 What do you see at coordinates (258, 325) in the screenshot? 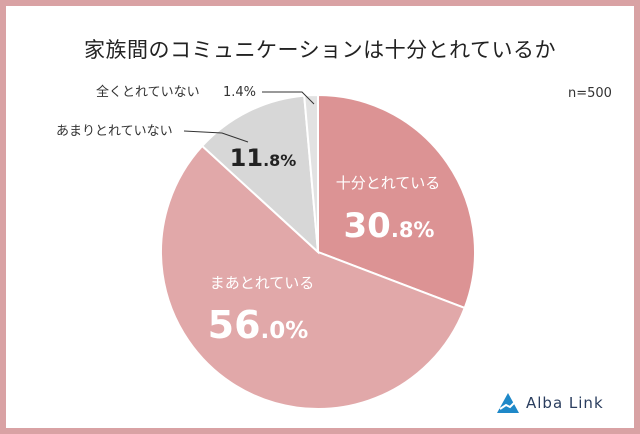
I see `value-somewhat: 56.0%` at bounding box center [258, 325].